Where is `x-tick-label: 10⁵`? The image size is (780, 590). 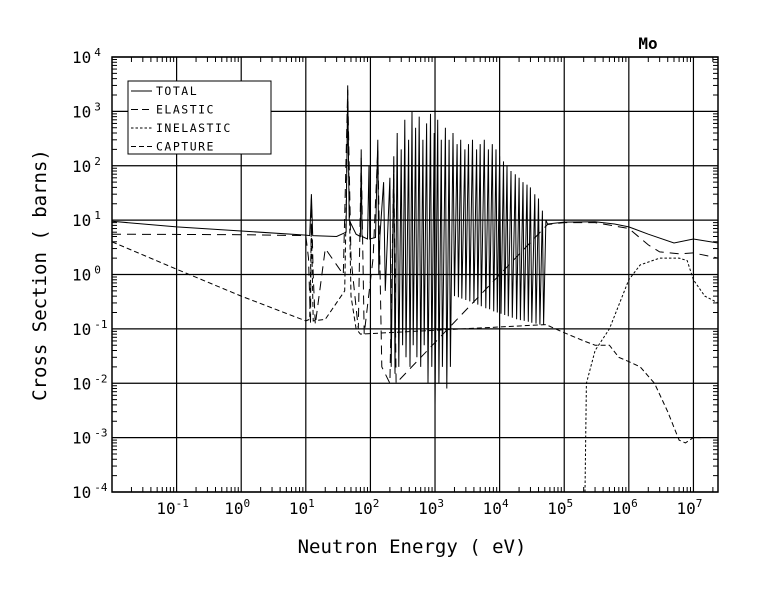 x-tick-label: 10⁵ is located at coordinates (560, 507).